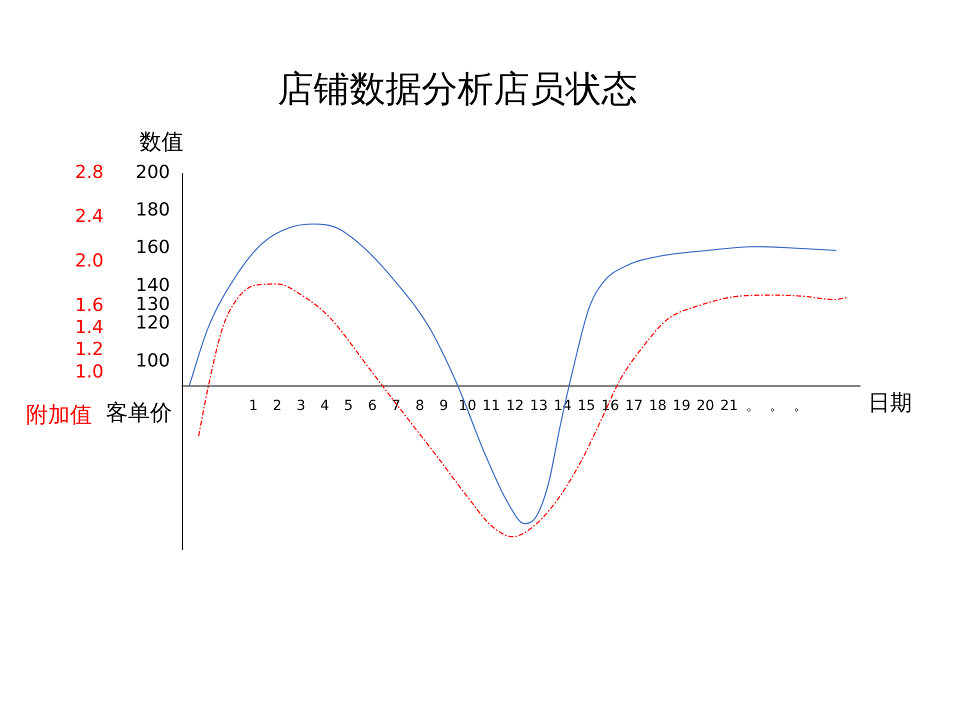 The width and height of the screenshot is (960, 720). Describe the element at coordinates (301, 406) in the screenshot. I see `x-tick-label: 3` at that location.